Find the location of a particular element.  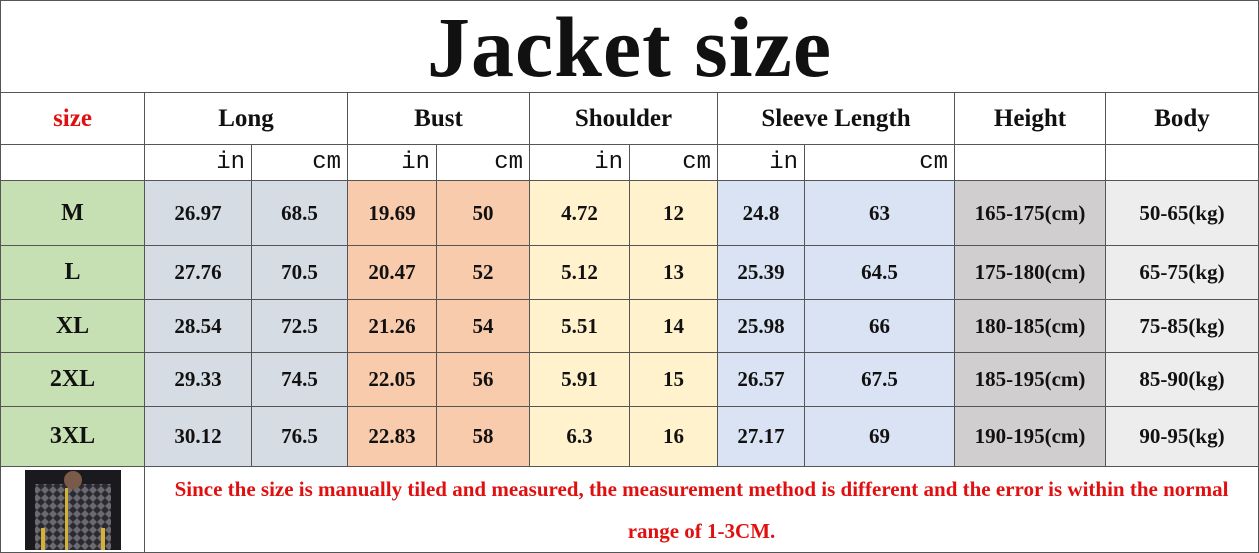

measurement: 54 is located at coordinates (483, 326).